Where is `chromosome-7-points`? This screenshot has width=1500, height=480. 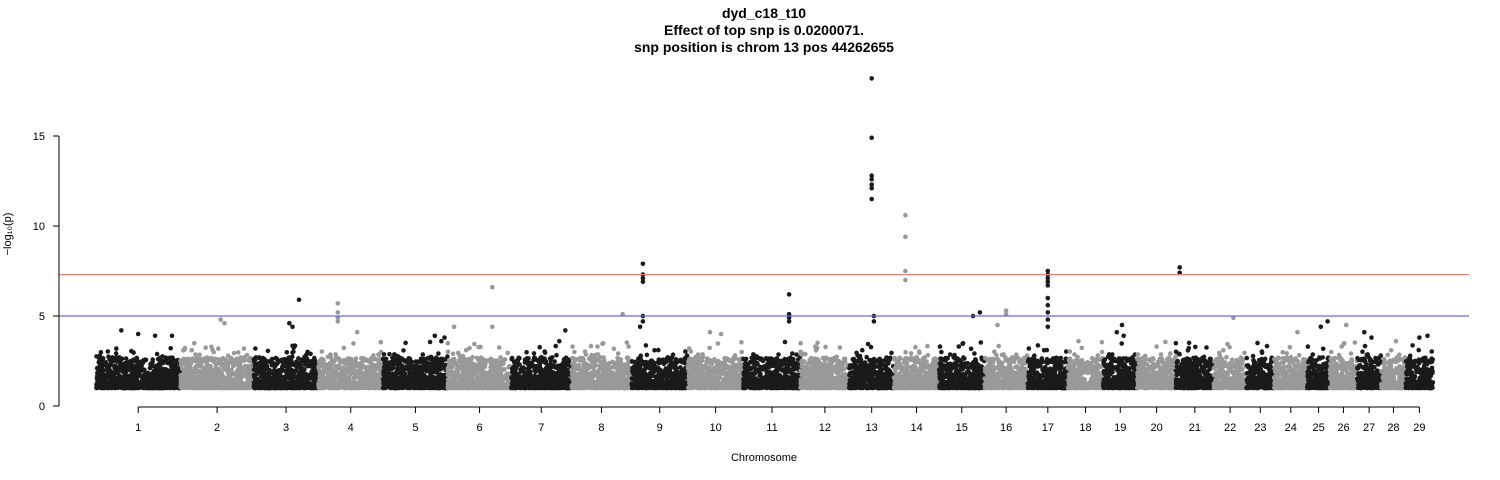 chromosome-7-points is located at coordinates (541, 359).